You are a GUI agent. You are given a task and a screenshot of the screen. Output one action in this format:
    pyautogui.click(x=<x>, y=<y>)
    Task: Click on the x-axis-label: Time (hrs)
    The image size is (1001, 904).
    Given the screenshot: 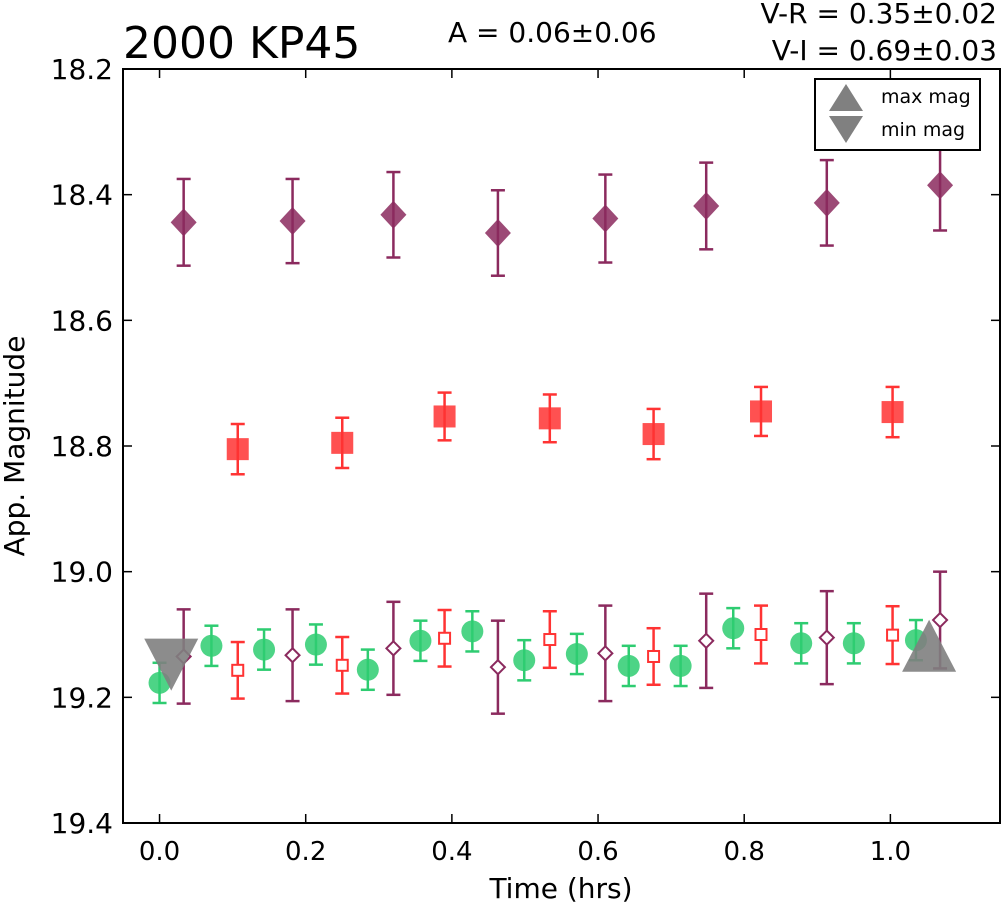 What is the action you would take?
    pyautogui.click(x=560, y=888)
    